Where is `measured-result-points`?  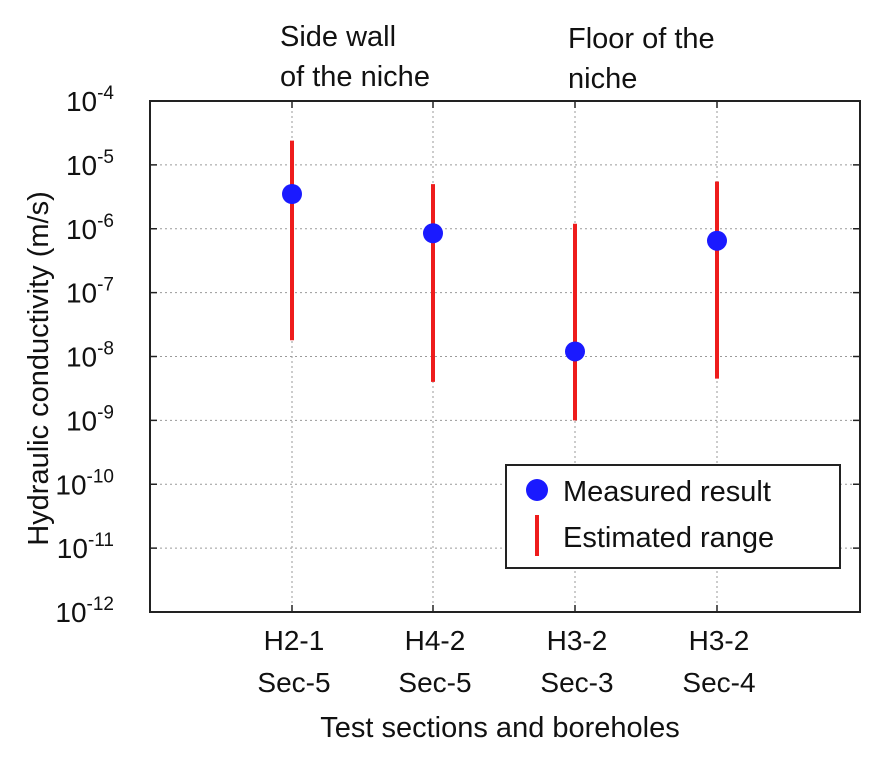 measured-result-points is located at coordinates (504, 272).